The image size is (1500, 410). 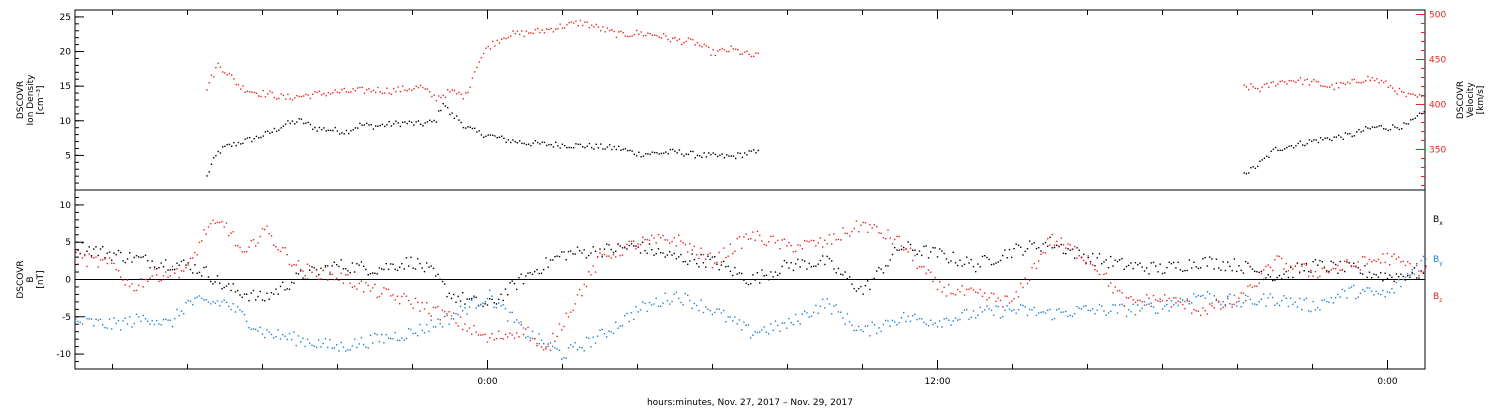 What do you see at coordinates (66, 206) in the screenshot?
I see `y-tick-label: 10` at bounding box center [66, 206].